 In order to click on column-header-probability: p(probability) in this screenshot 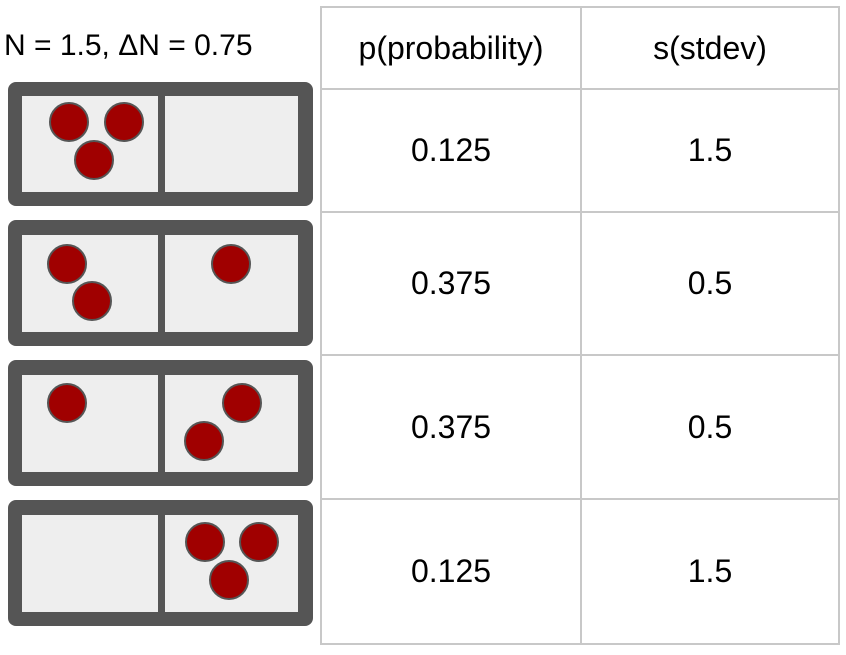, I will do `click(451, 48)`.